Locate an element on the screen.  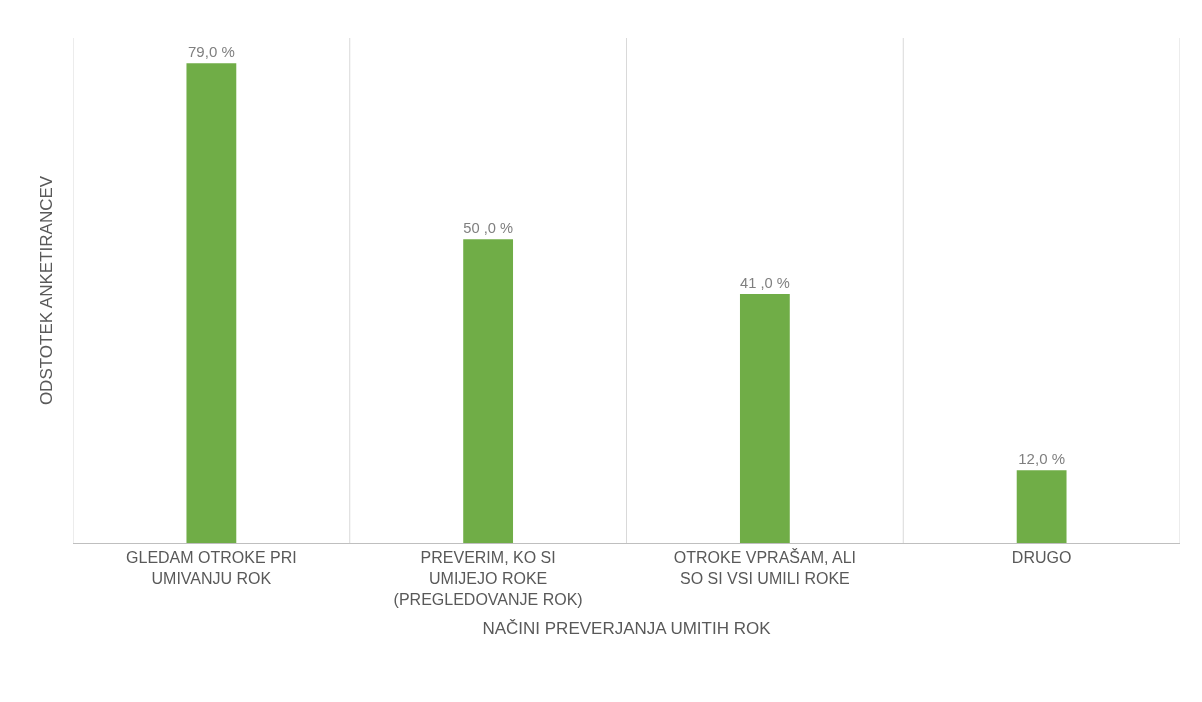
data-label: 41 ,0 % is located at coordinates (764, 283).